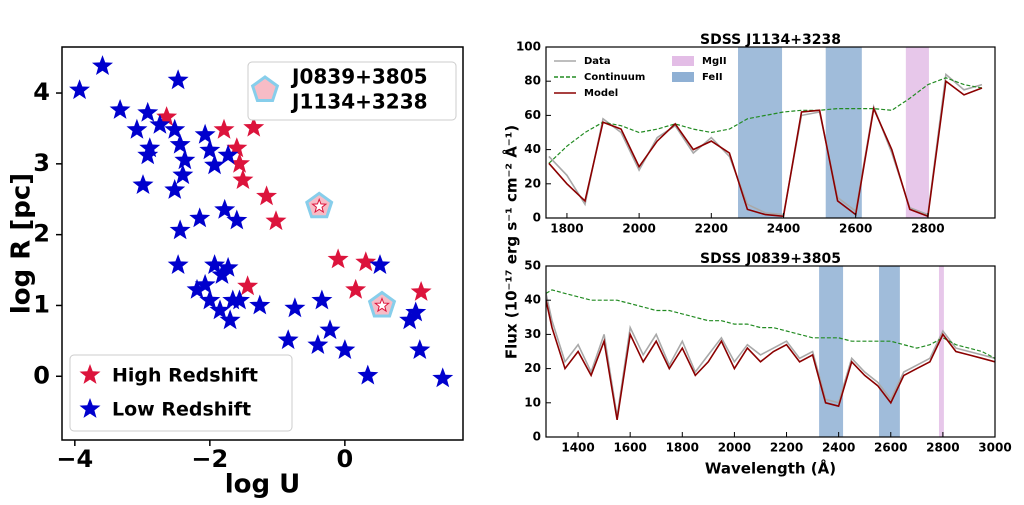  What do you see at coordinates (511, 242) in the screenshot?
I see `y-axis-label: Flux (10⁻¹⁷ erg s⁻¹ cm⁻² Å⁻¹)` at bounding box center [511, 242].